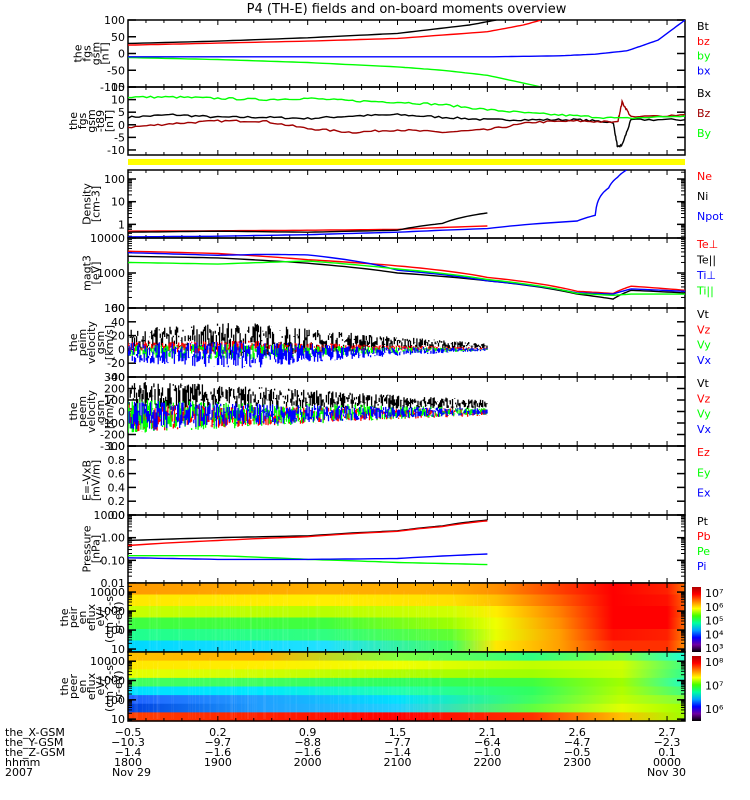  Describe the element at coordinates (107, 592) in the screenshot. I see `y-tick-label: 10000` at that location.